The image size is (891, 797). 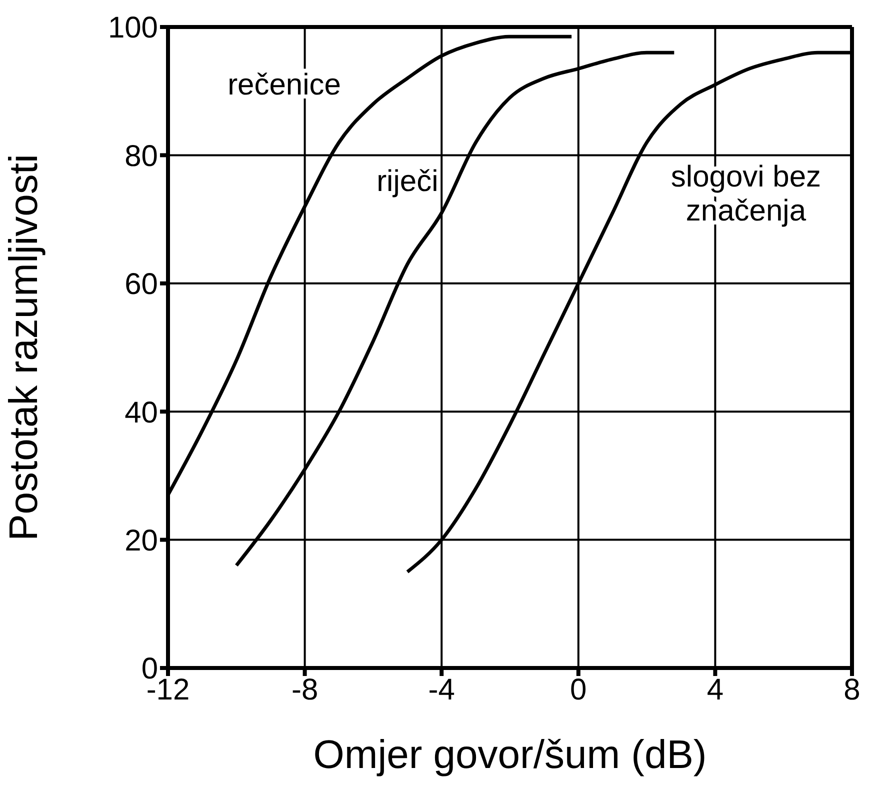 What do you see at coordinates (141, 541) in the screenshot?
I see `y-tick-label: 20` at bounding box center [141, 541].